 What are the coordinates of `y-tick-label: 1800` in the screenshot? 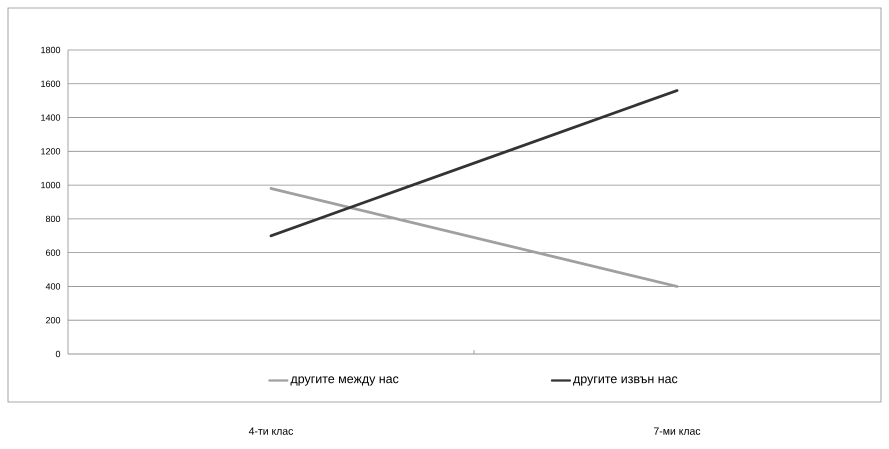 It's located at (50, 50).